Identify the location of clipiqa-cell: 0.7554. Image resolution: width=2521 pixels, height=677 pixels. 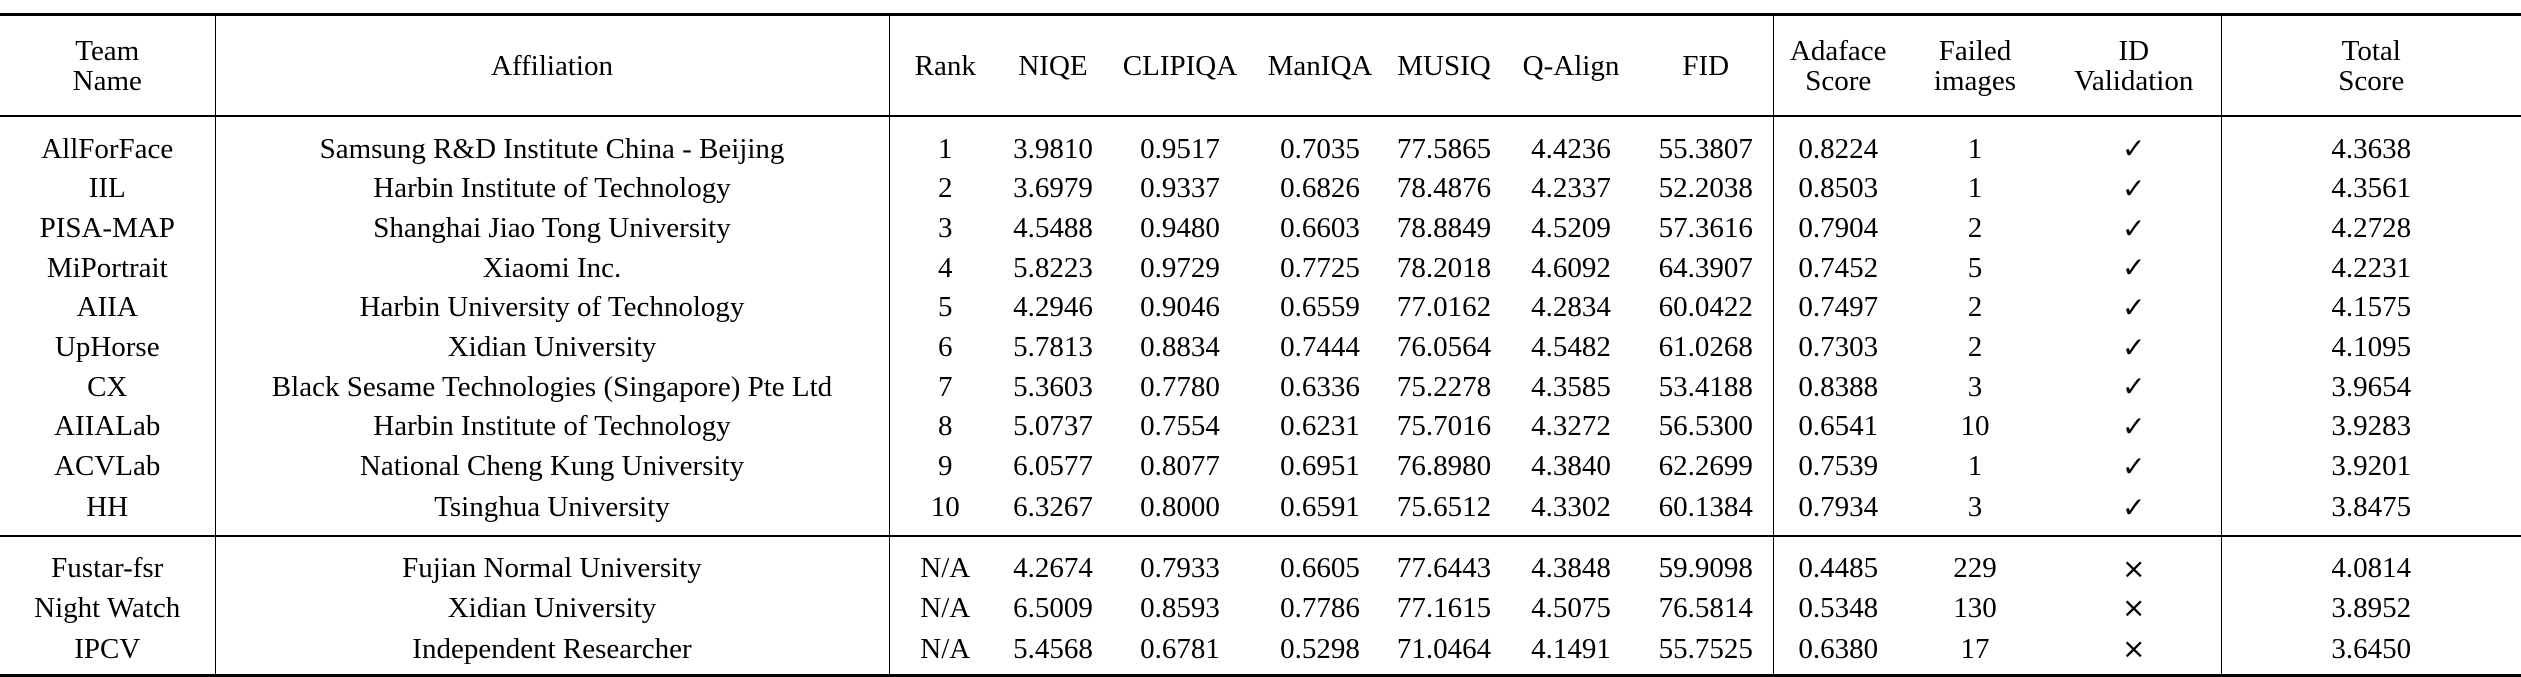
(1180, 426).